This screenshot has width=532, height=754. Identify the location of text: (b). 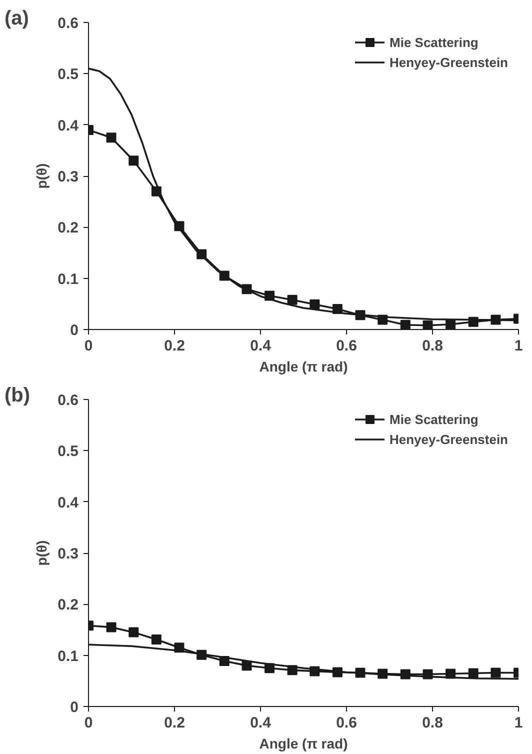
(17, 395).